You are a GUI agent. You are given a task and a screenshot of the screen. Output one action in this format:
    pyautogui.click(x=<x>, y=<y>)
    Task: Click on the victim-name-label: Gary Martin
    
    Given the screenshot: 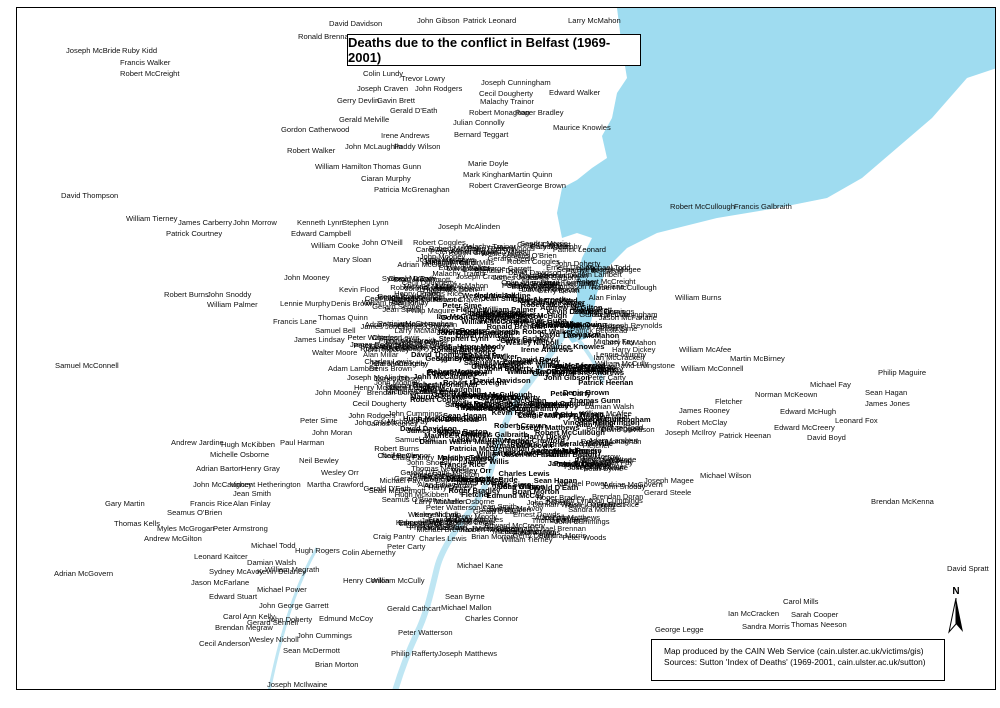 What is the action you would take?
    pyautogui.click(x=125, y=503)
    